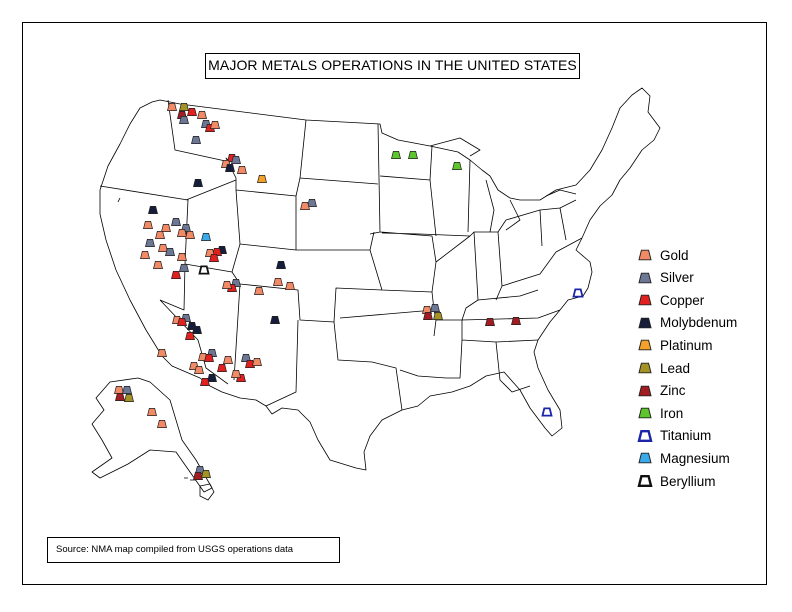 This screenshot has height=612, width=792. What do you see at coordinates (686, 345) in the screenshot?
I see `legend-label: Platinum` at bounding box center [686, 345].